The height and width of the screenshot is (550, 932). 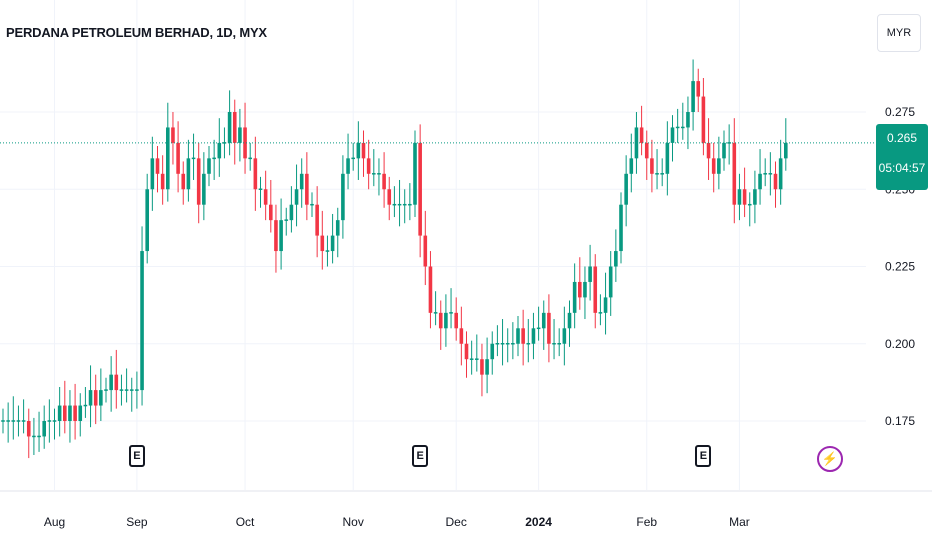 I want to click on chart-title: PERDANA PETROLEUM BERHAD, 1D, MYX, so click(x=136, y=32).